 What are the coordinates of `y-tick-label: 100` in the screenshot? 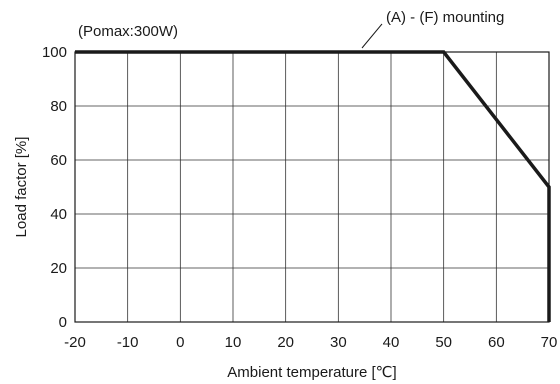 It's located at (54, 52).